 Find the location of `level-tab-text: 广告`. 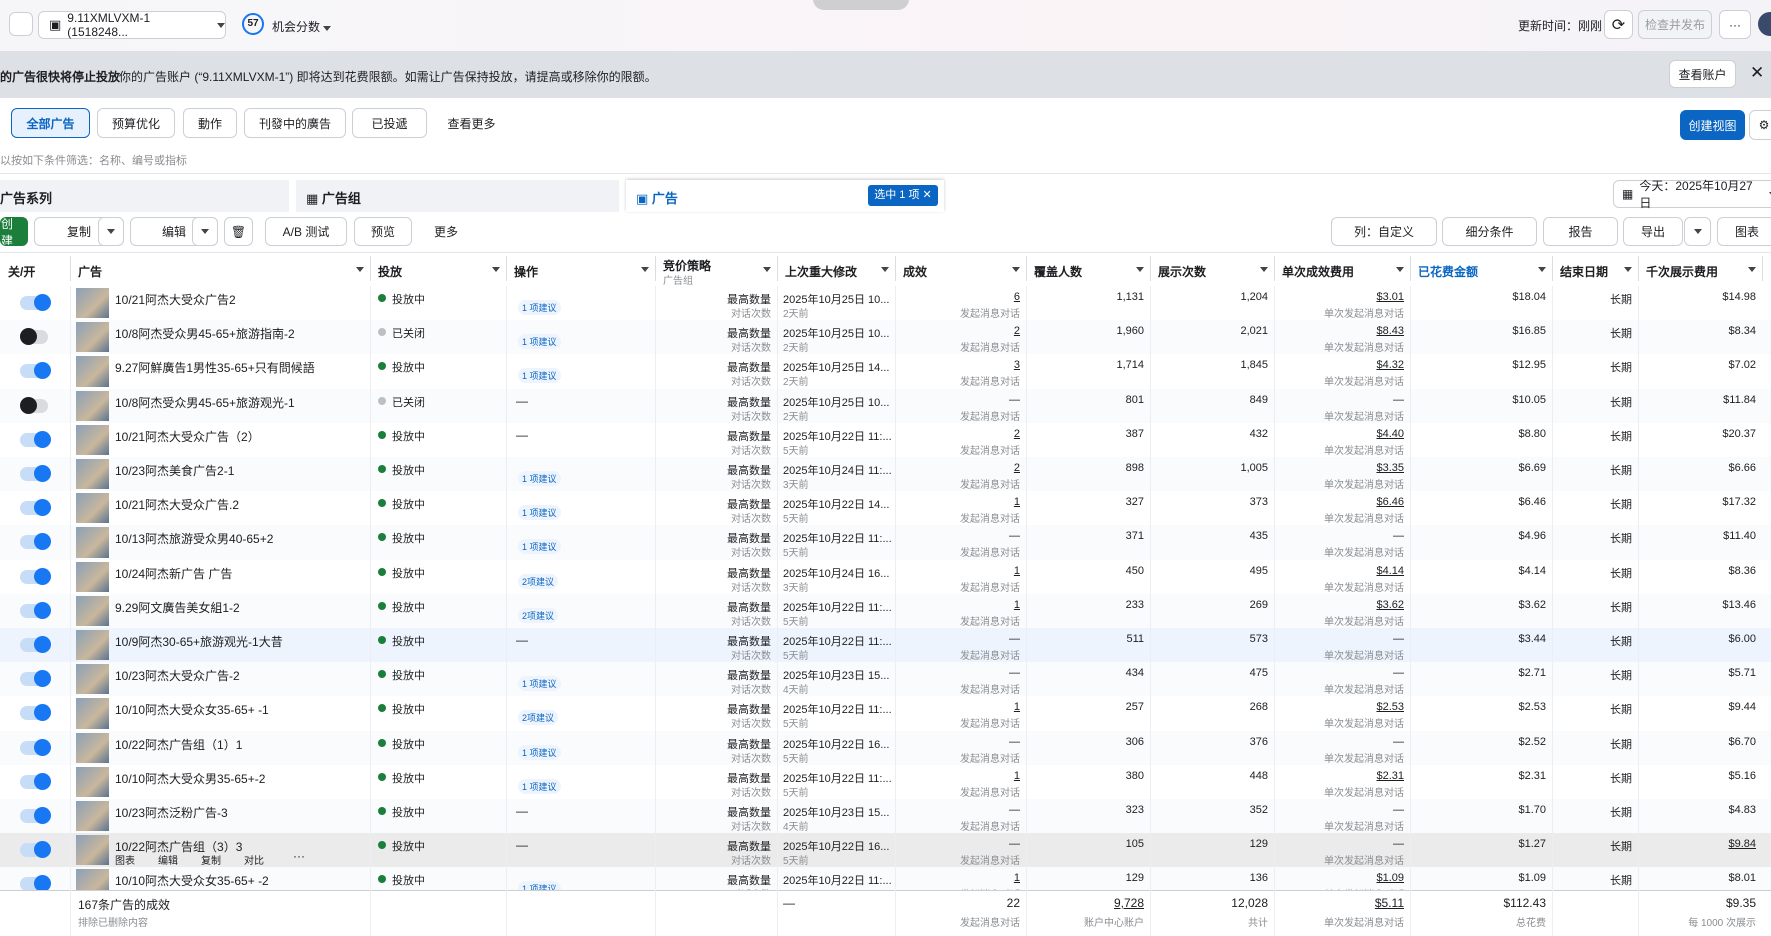

level-tab-text: 广告 is located at coordinates (665, 198).